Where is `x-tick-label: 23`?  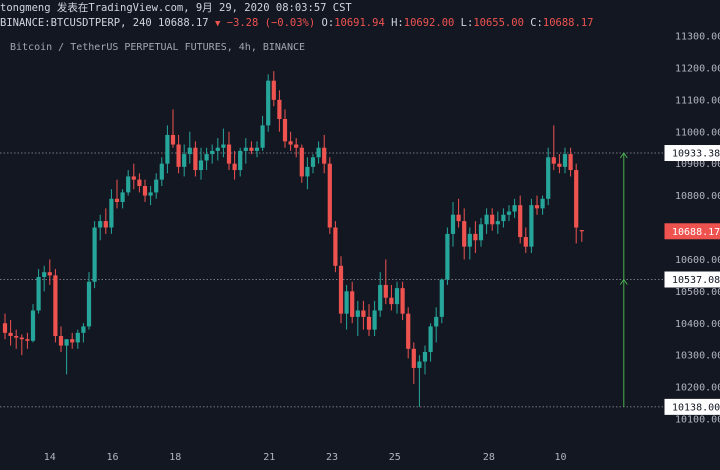
x-tick-label: 23 is located at coordinates (332, 457).